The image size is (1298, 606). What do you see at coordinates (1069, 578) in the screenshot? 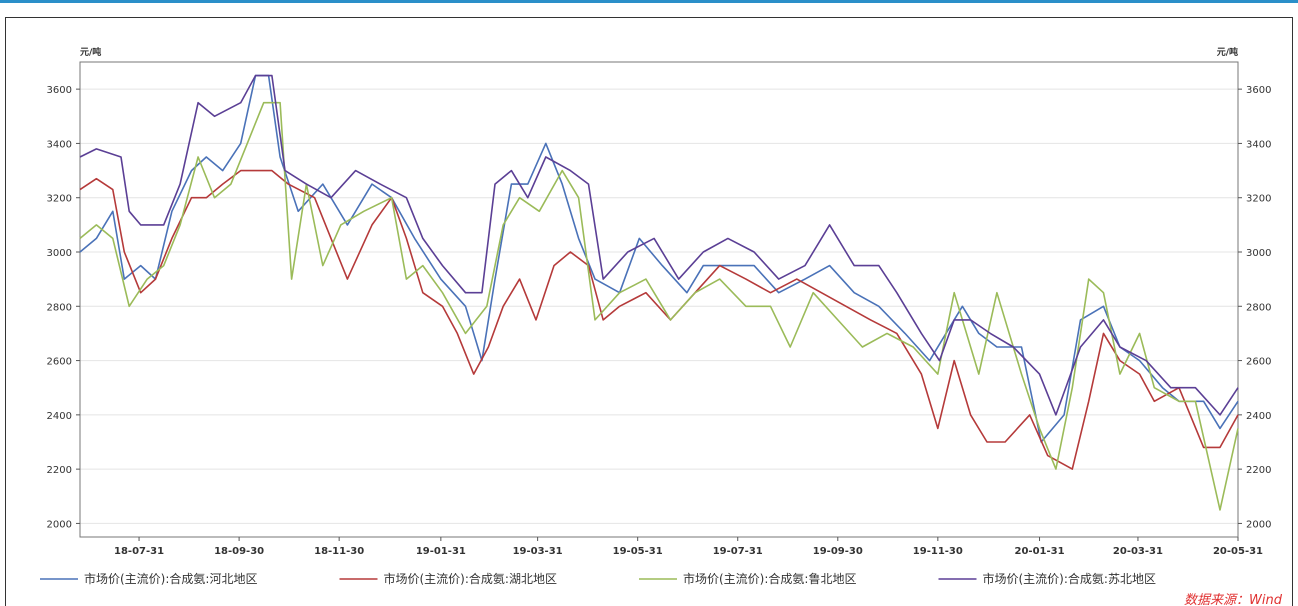
I see `legend-label: 市场价(主流价):合成氨:苏北地区` at bounding box center [1069, 578].